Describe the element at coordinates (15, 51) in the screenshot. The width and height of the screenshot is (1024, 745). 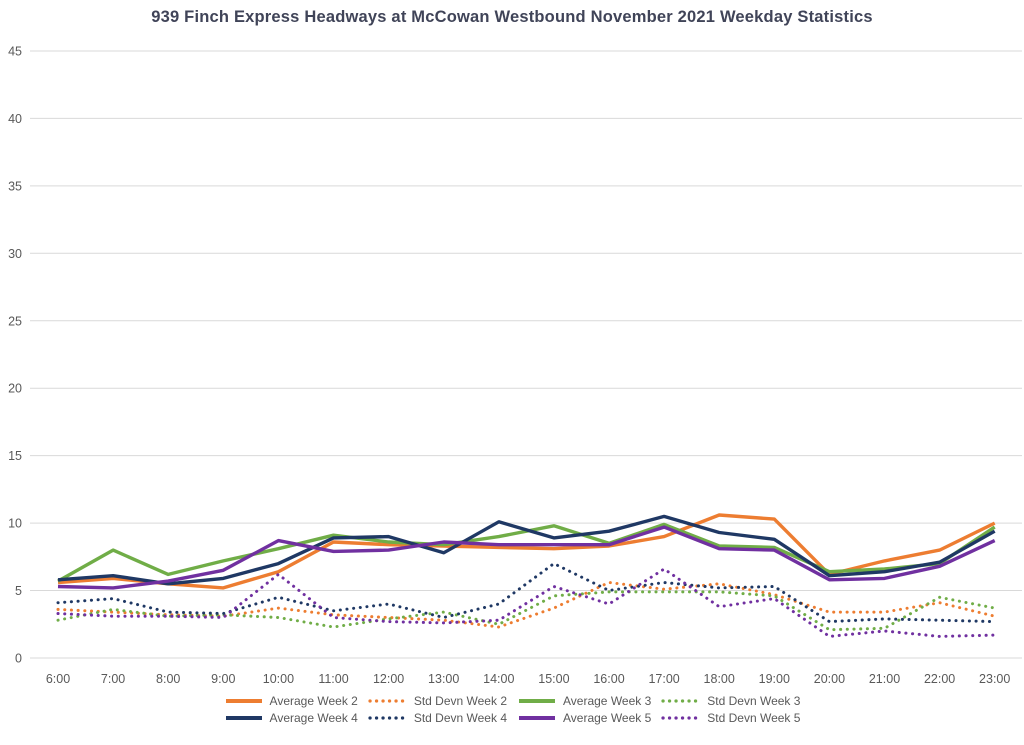
I see `y-tick-label: 45` at that location.